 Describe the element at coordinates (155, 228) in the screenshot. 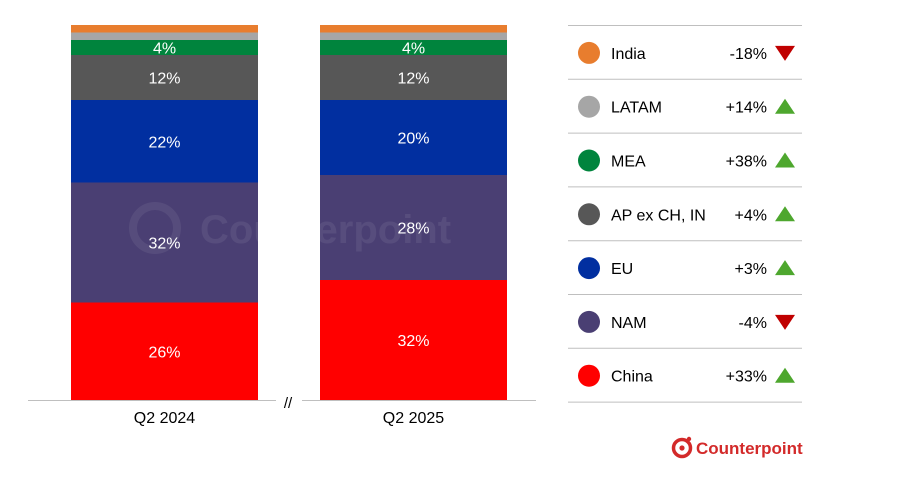

I see `watermark-logo-icon` at that location.